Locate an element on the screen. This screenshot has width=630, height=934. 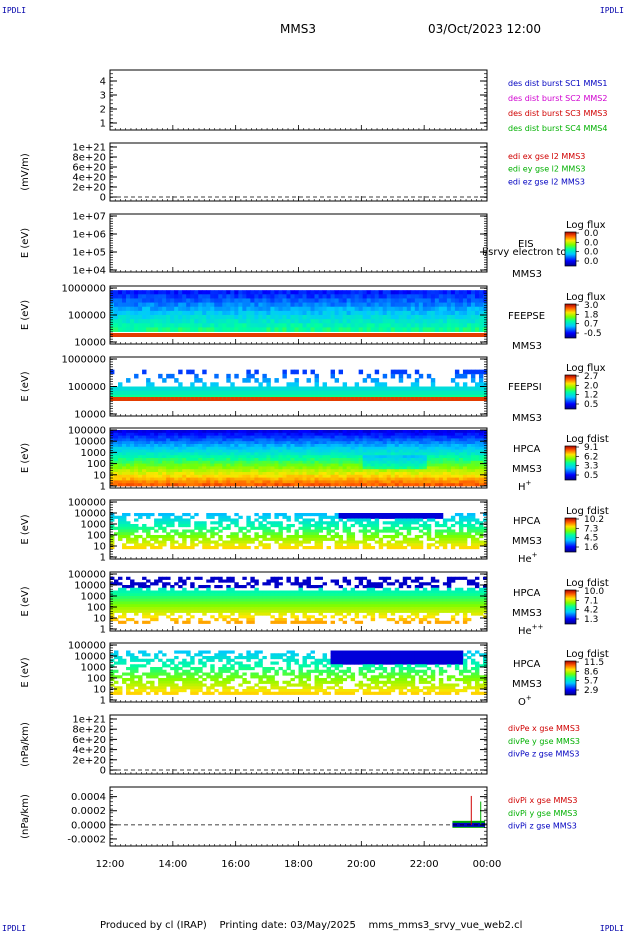
corner-mark-bottom-right: IPDLI is located at coordinates (611, 928).